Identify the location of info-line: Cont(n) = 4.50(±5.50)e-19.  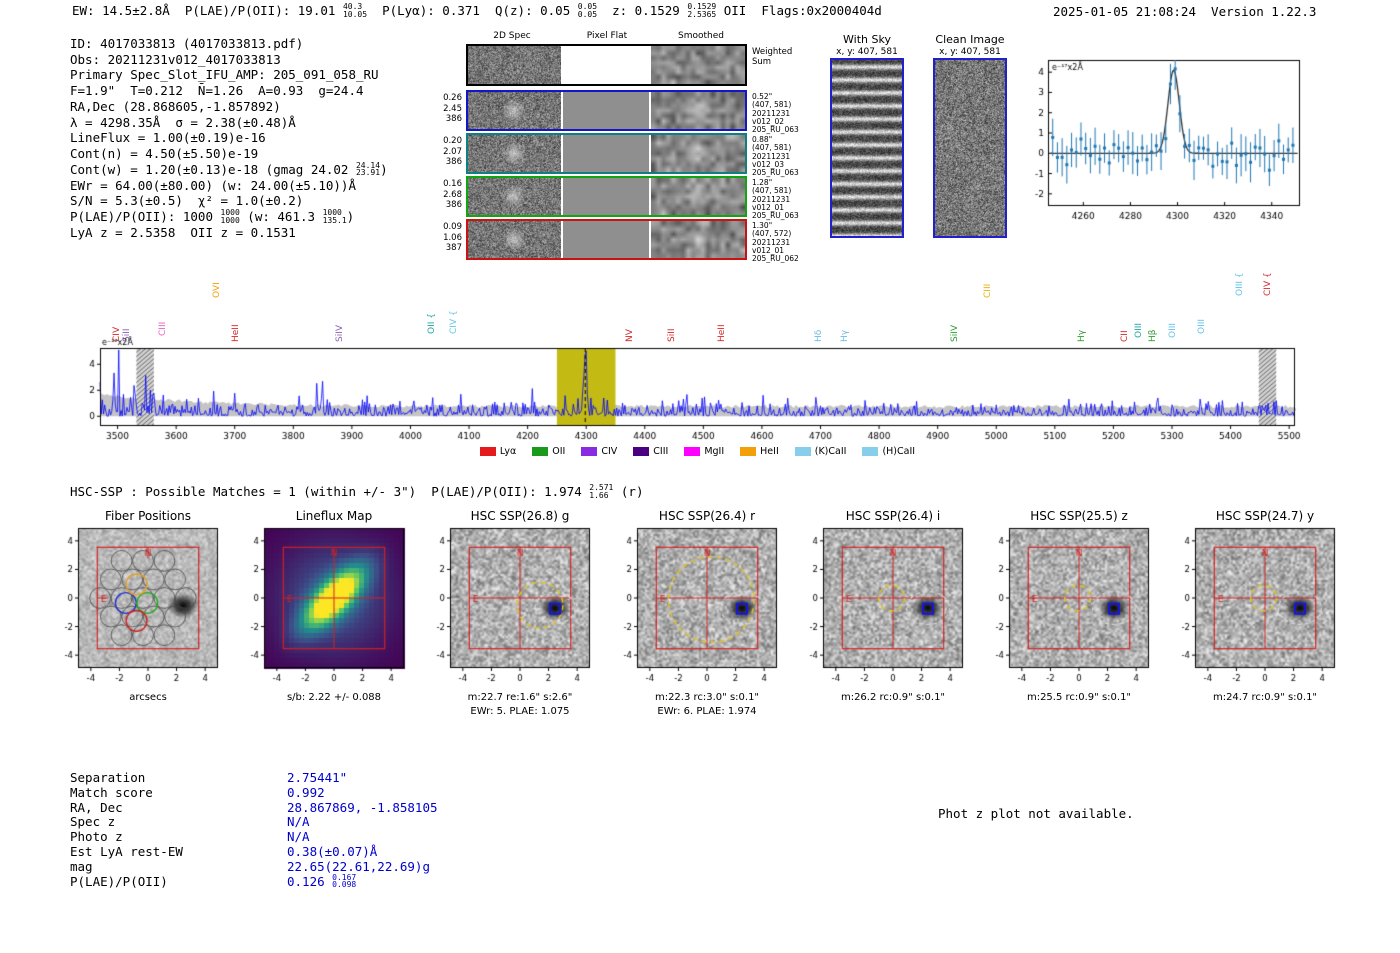
(164, 153).